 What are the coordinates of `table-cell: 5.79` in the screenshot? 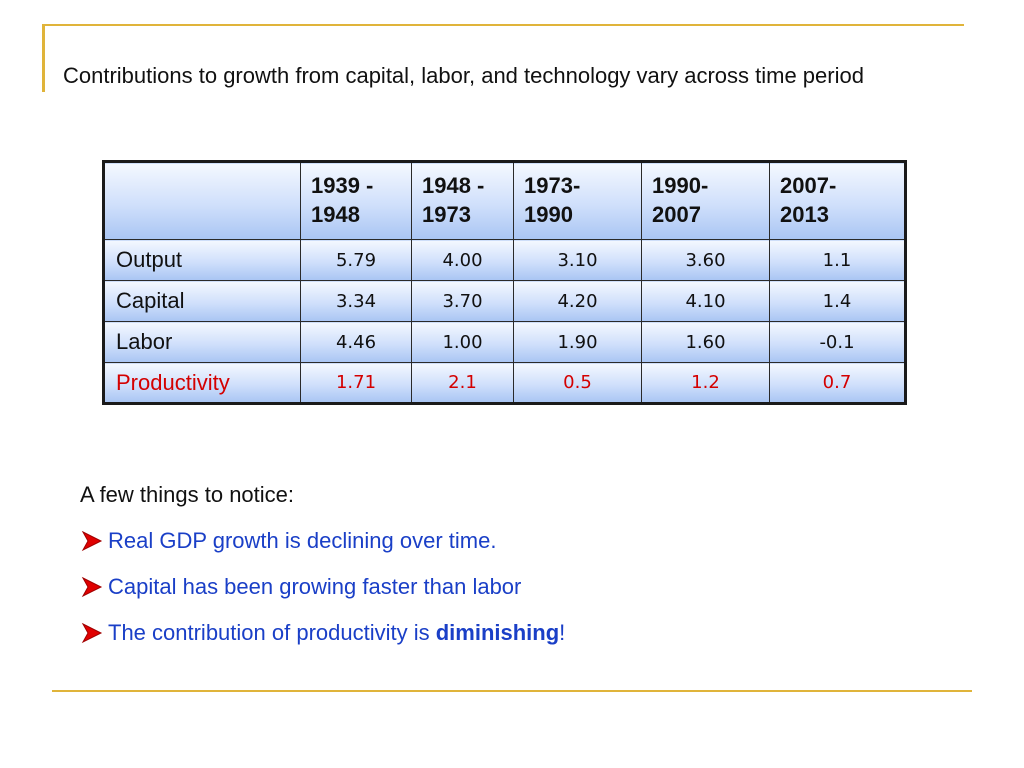 It's located at (356, 260).